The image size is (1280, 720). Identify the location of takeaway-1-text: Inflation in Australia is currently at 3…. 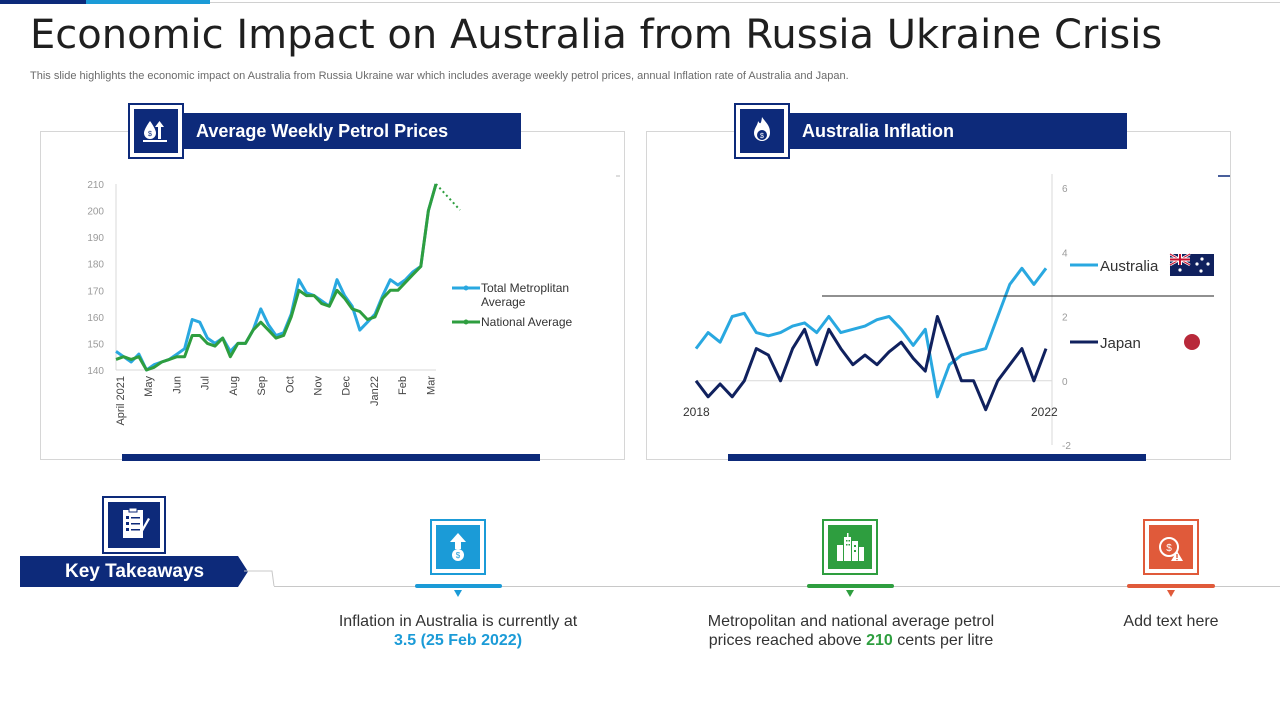
(458, 631).